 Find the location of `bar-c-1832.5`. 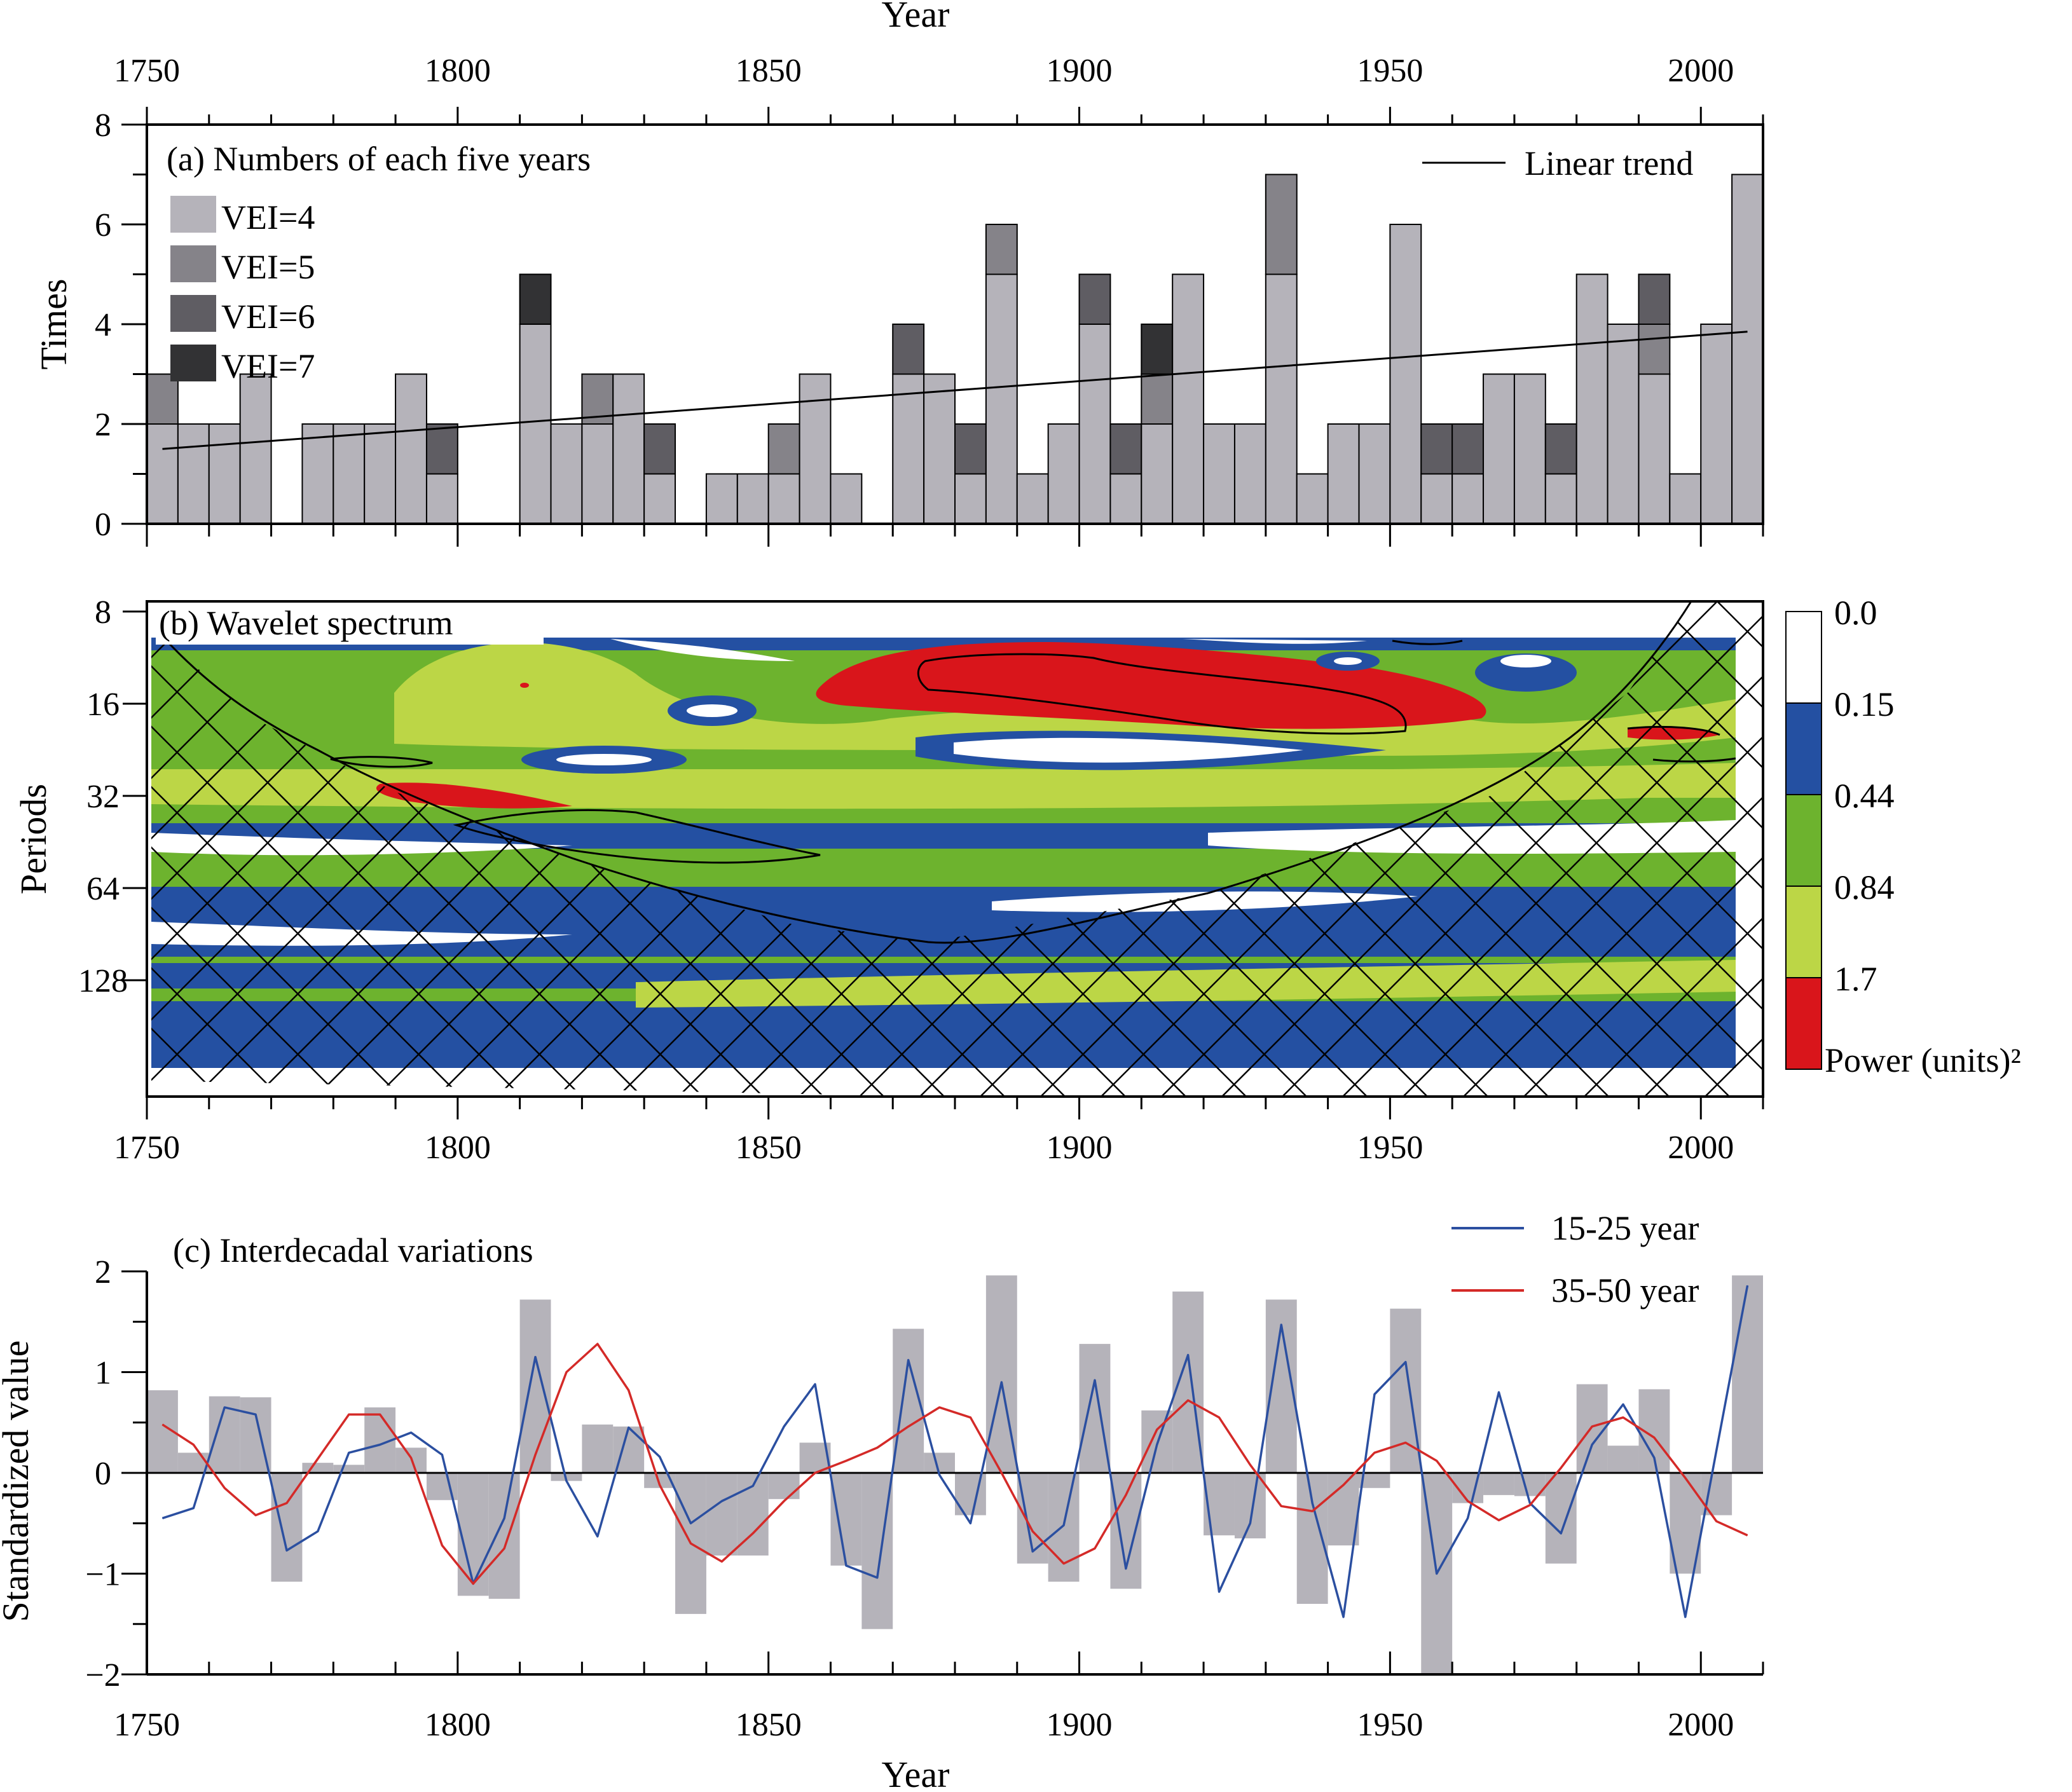

bar-c-1832.5 is located at coordinates (660, 1480).